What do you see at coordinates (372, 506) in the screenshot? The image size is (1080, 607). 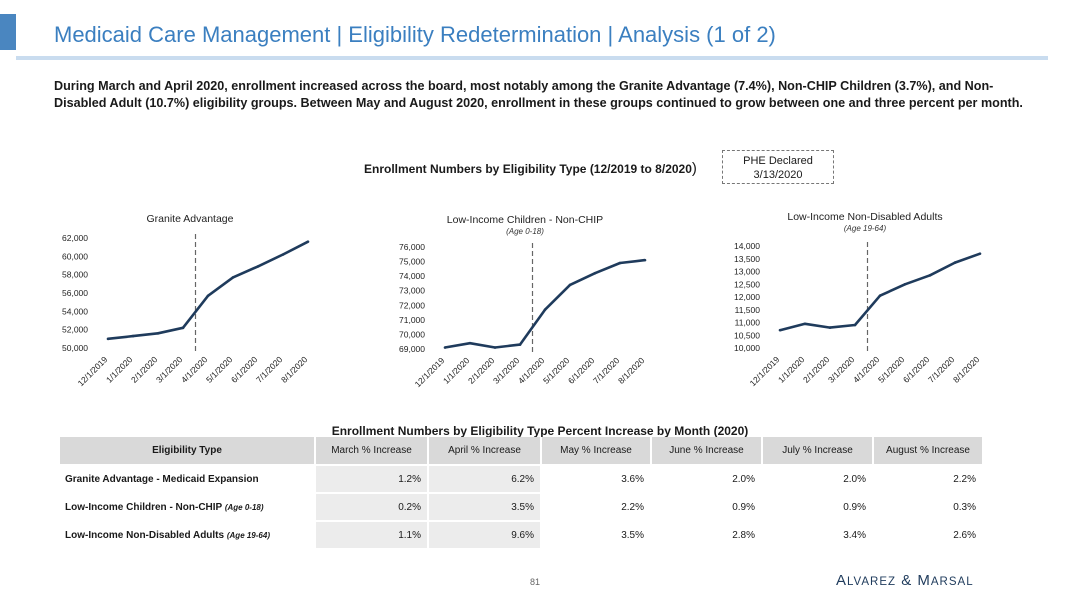 I see `cell-march: 0.2%` at bounding box center [372, 506].